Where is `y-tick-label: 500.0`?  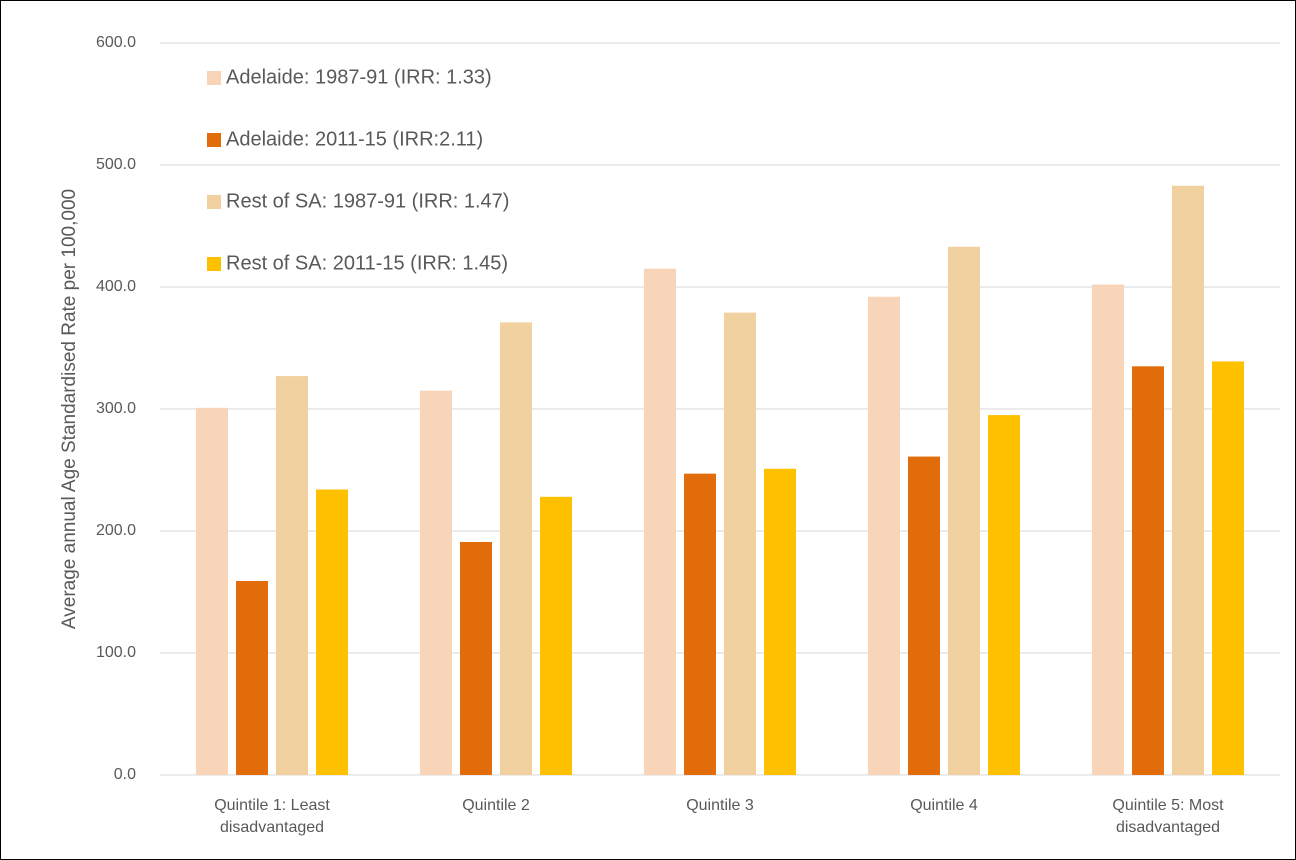
y-tick-label: 500.0 is located at coordinates (116, 164).